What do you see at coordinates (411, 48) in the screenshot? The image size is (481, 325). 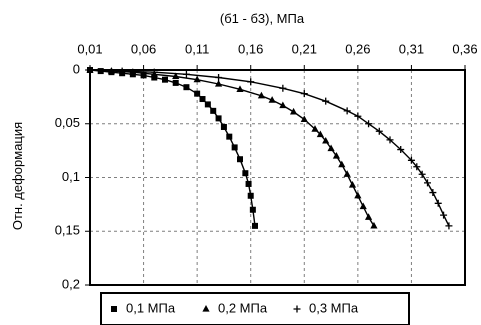 I see `x-tick-label: 0,31` at bounding box center [411, 48].